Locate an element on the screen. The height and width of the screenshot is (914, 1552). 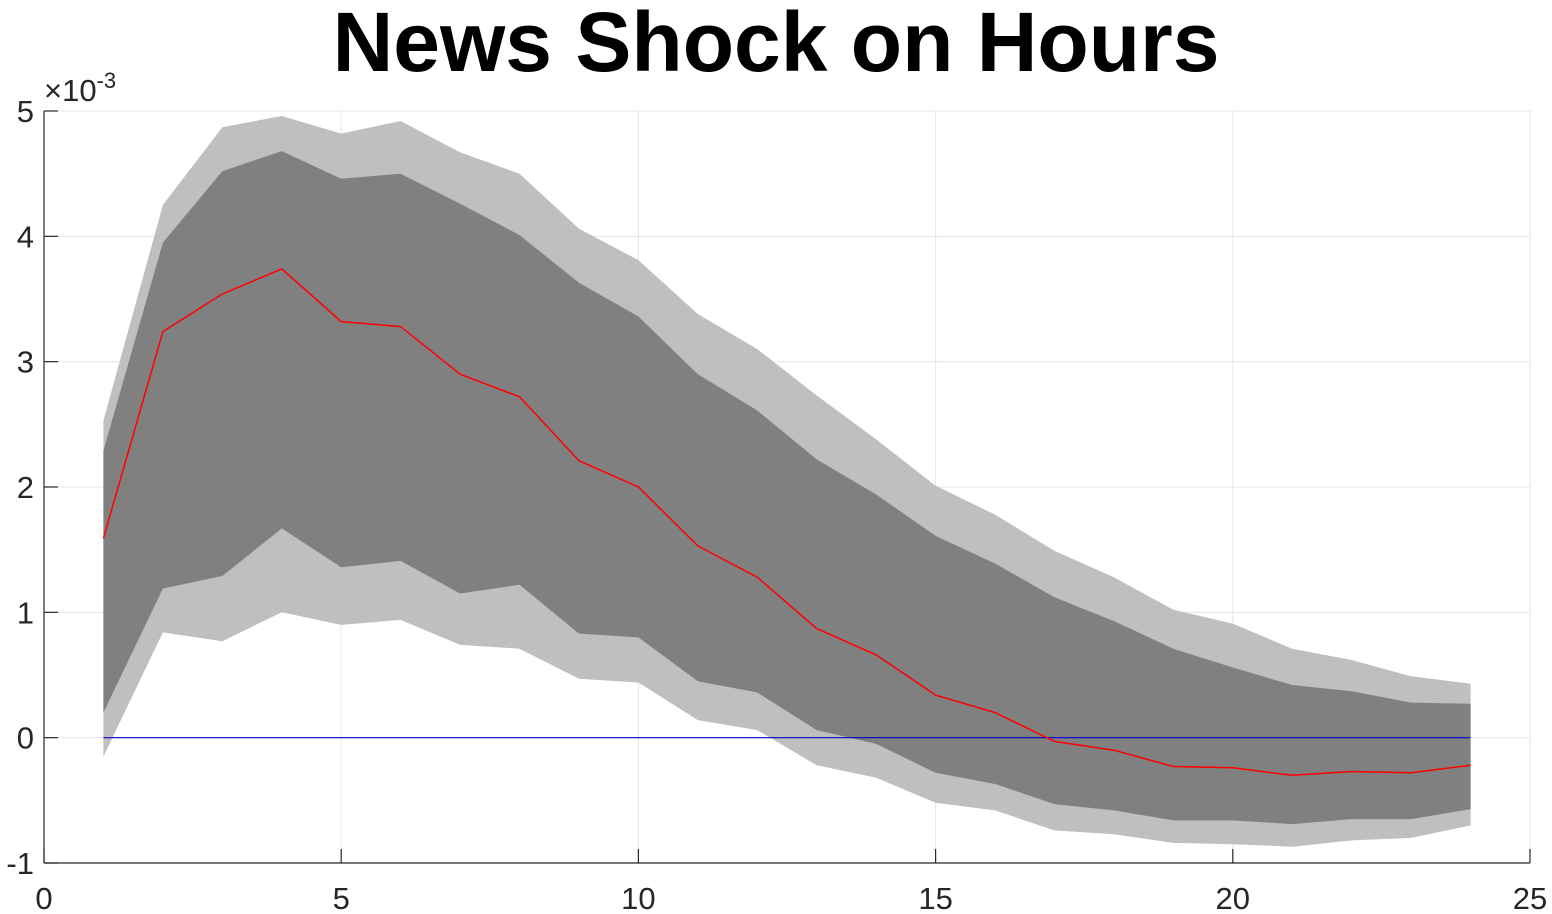
chart-title: News Shock on Hours is located at coordinates (776, 44).